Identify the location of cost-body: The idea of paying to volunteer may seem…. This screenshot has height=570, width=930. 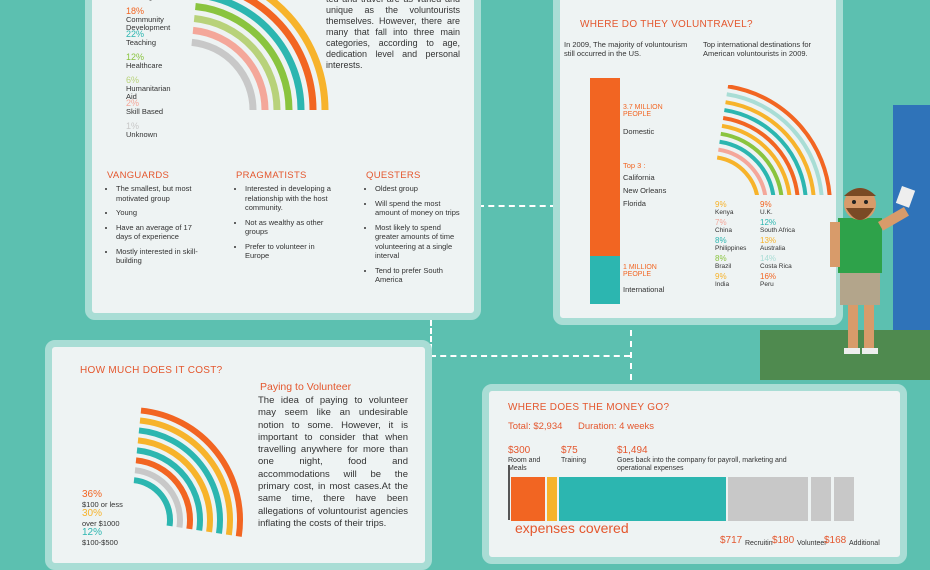
(333, 462).